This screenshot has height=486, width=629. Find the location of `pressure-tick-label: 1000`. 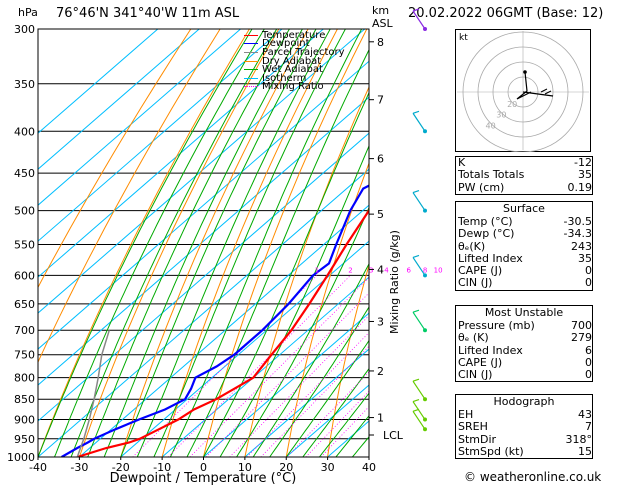

pressure-tick-label: 1000 is located at coordinates (21, 457).